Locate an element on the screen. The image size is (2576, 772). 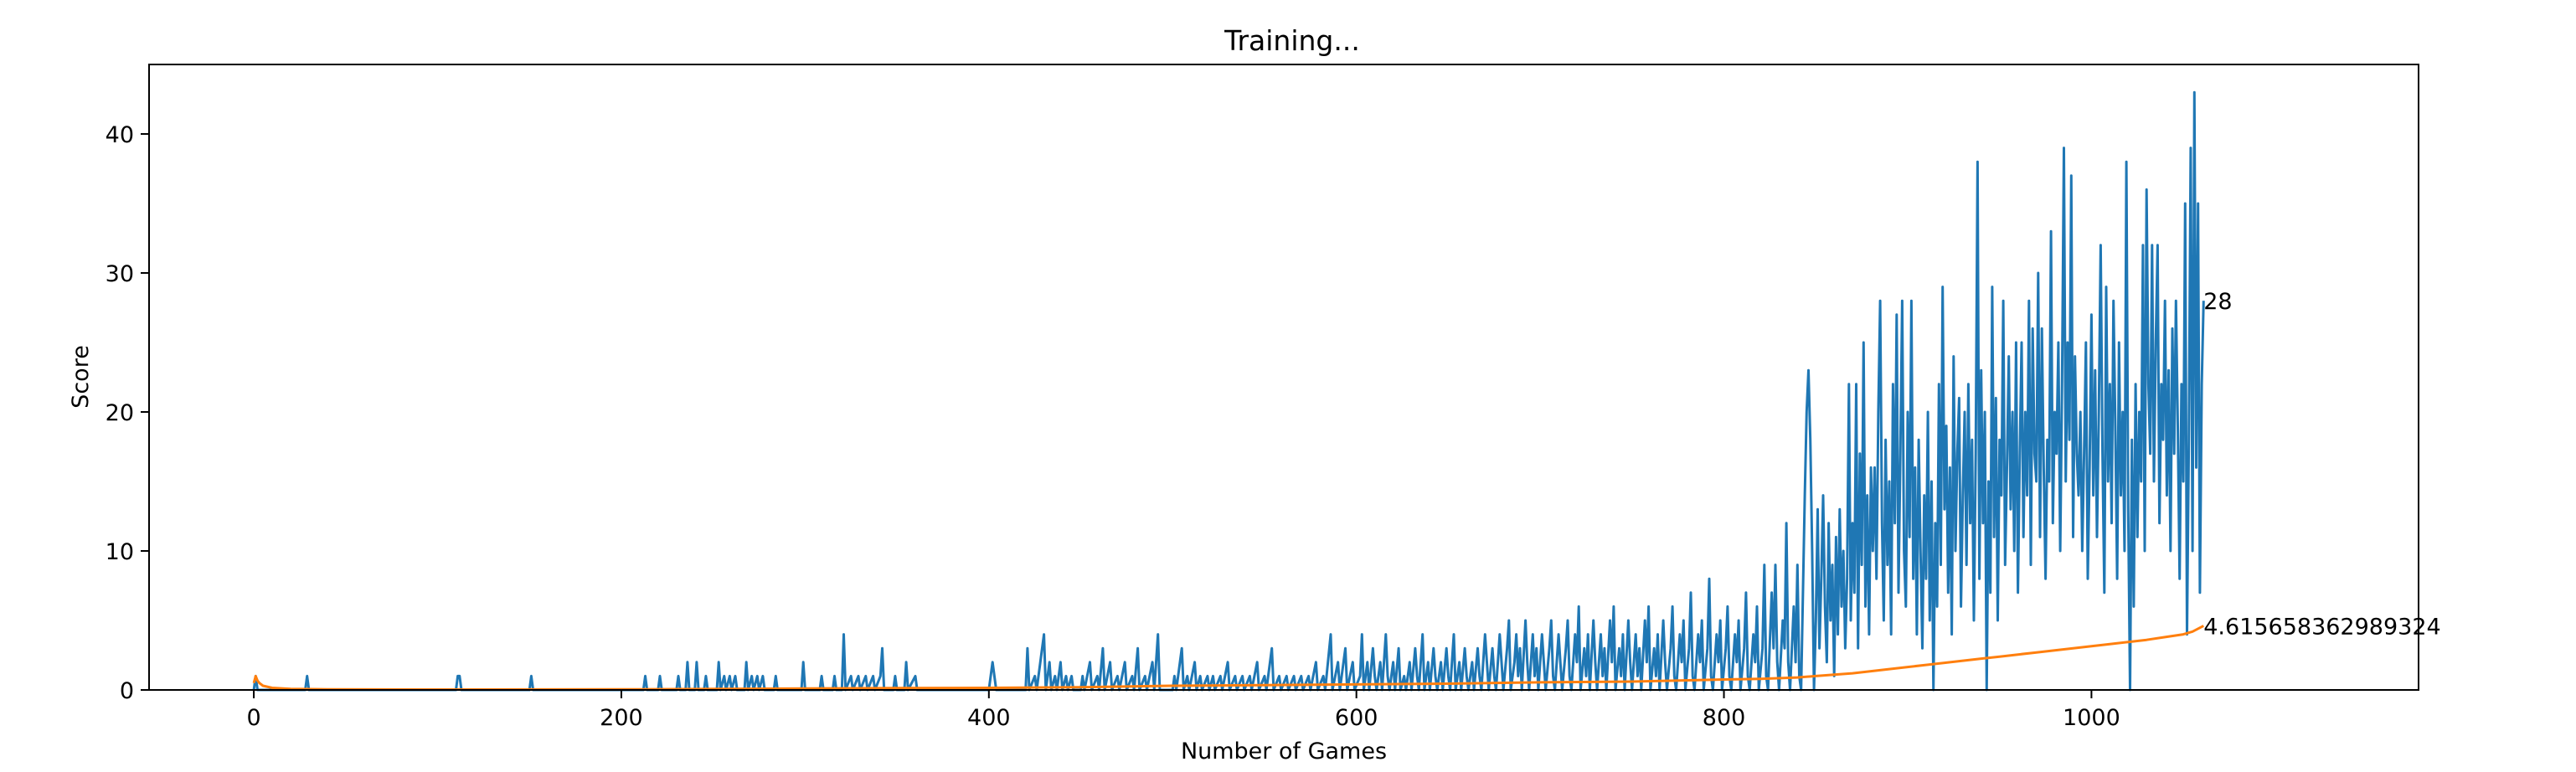
x-tick-label: 200 is located at coordinates (621, 718).